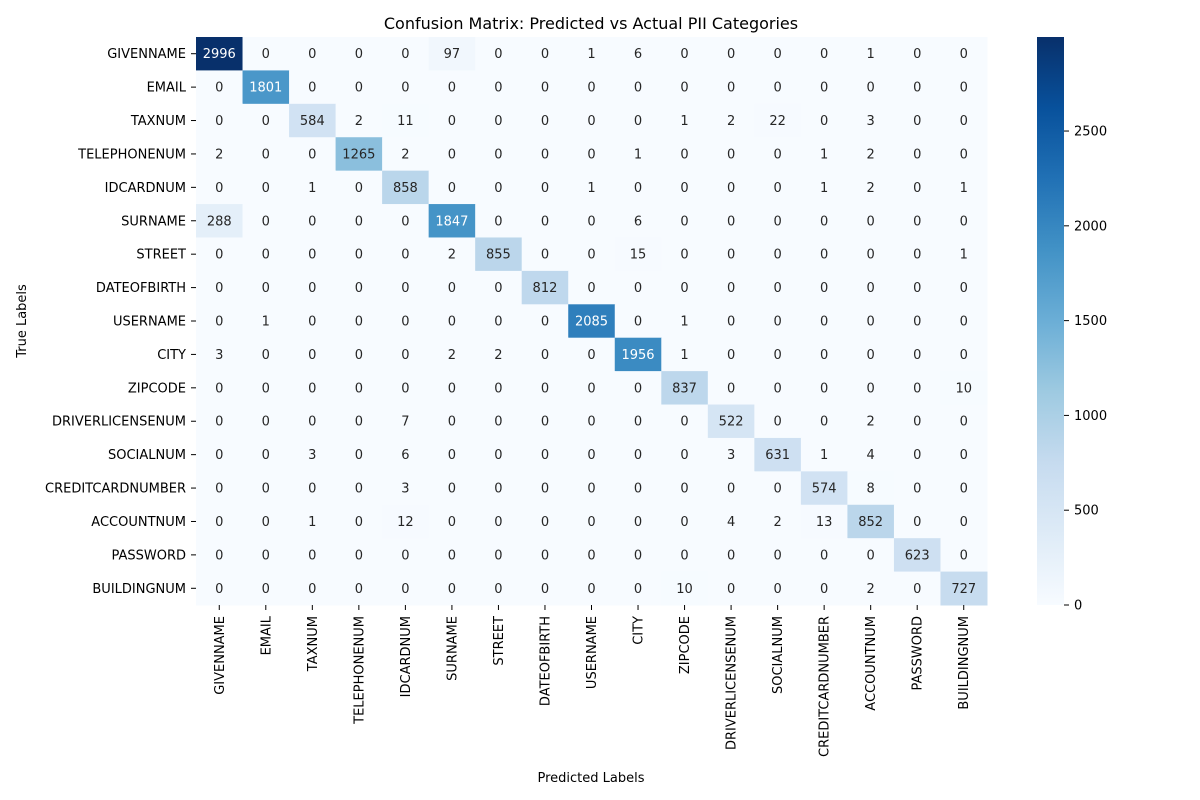  I want to click on x-tick-label: EMAIL, so click(266, 635).